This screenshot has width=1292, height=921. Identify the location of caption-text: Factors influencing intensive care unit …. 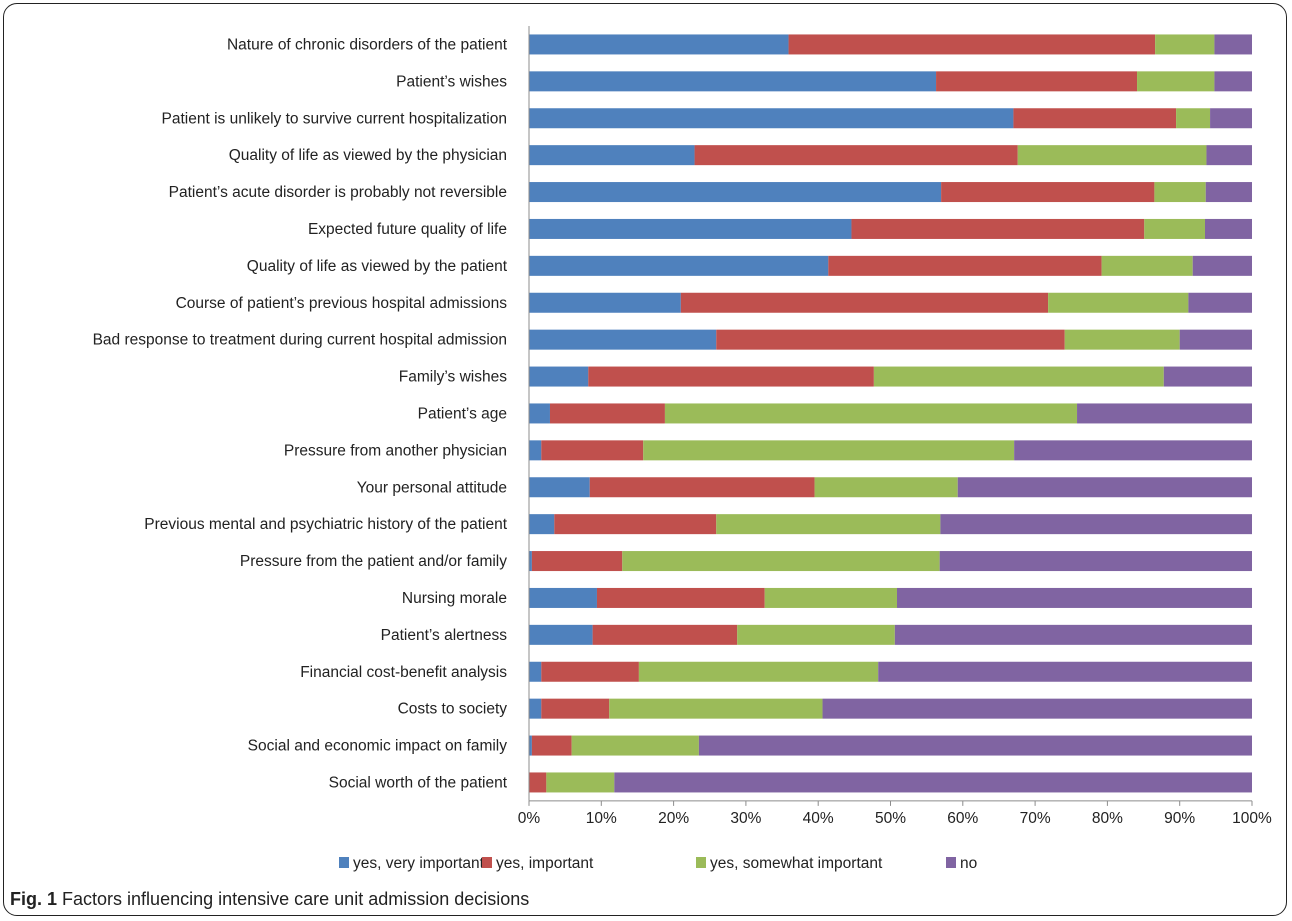
(296, 899).